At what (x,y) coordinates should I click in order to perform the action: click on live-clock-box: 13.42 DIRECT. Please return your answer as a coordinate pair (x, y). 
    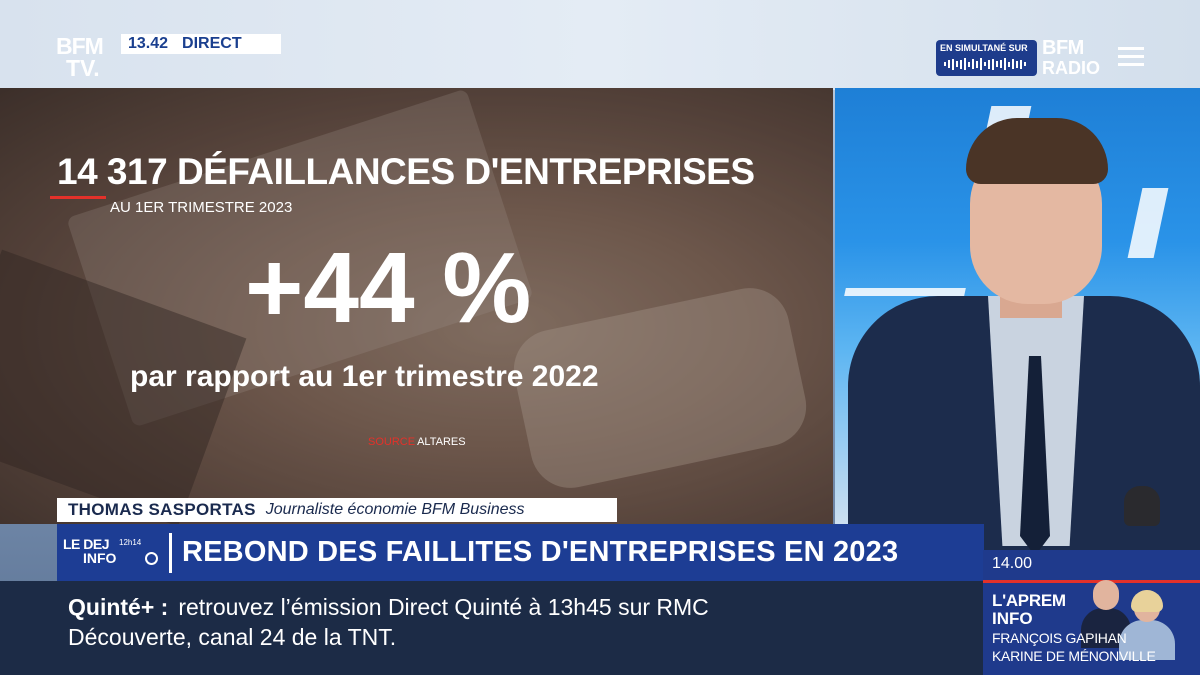
    Looking at the image, I should click on (201, 44).